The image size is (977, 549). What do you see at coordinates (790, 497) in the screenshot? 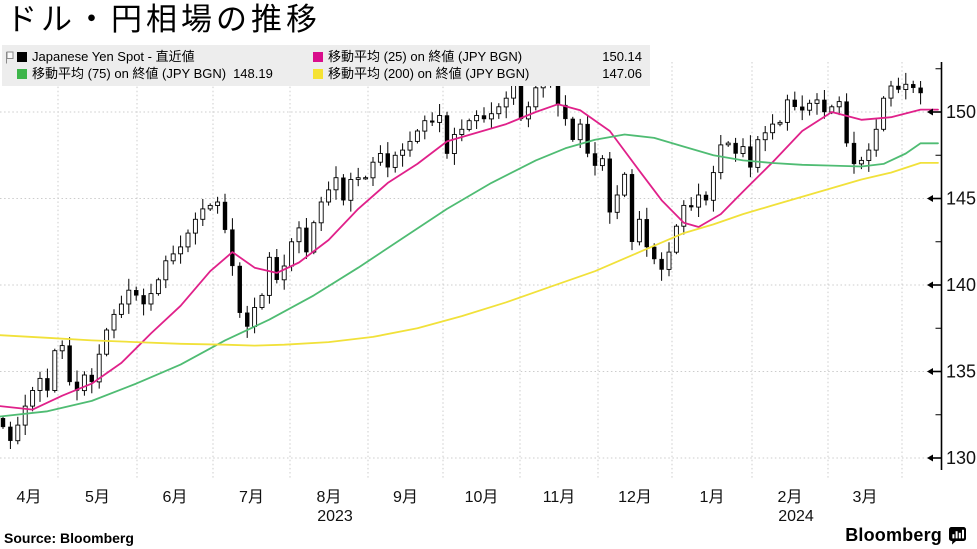
I see `svg-text: 2月` at bounding box center [790, 497].